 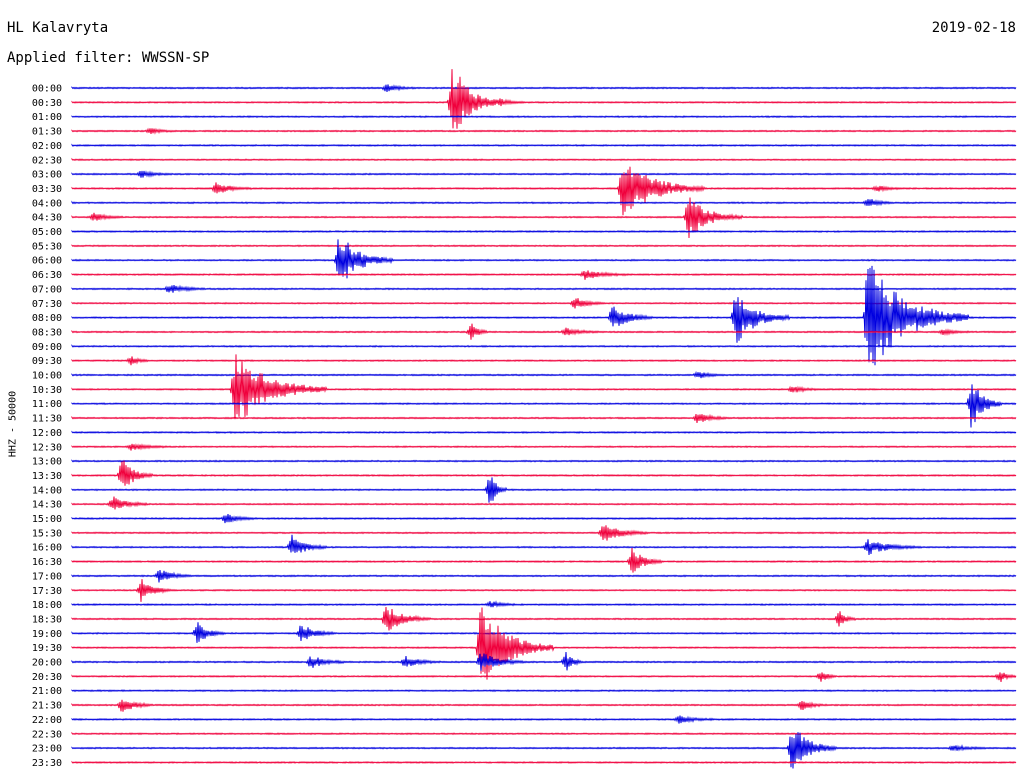 What do you see at coordinates (47, 763) in the screenshot?
I see `time-label: 23:30` at bounding box center [47, 763].